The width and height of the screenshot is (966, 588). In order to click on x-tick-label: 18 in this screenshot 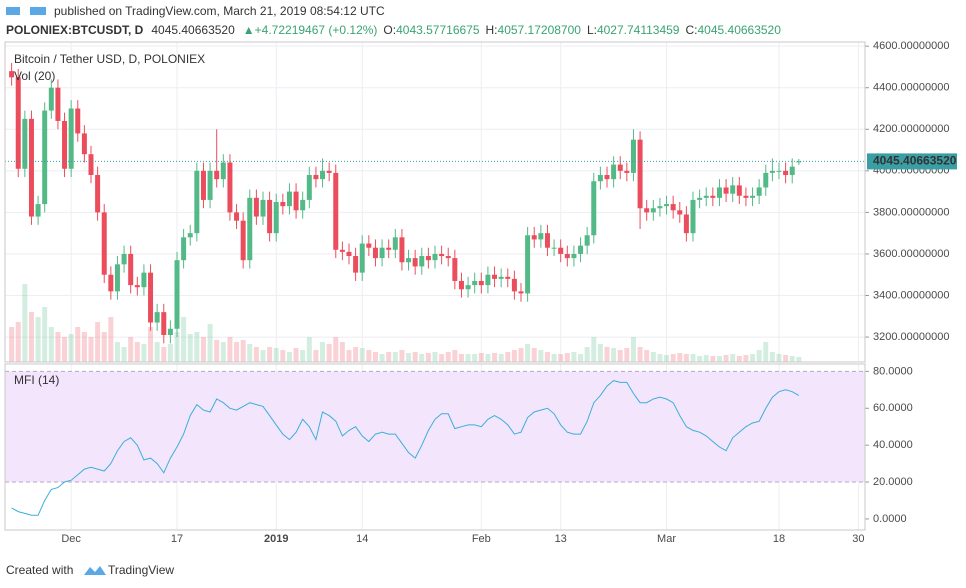, I will do `click(779, 539)`.